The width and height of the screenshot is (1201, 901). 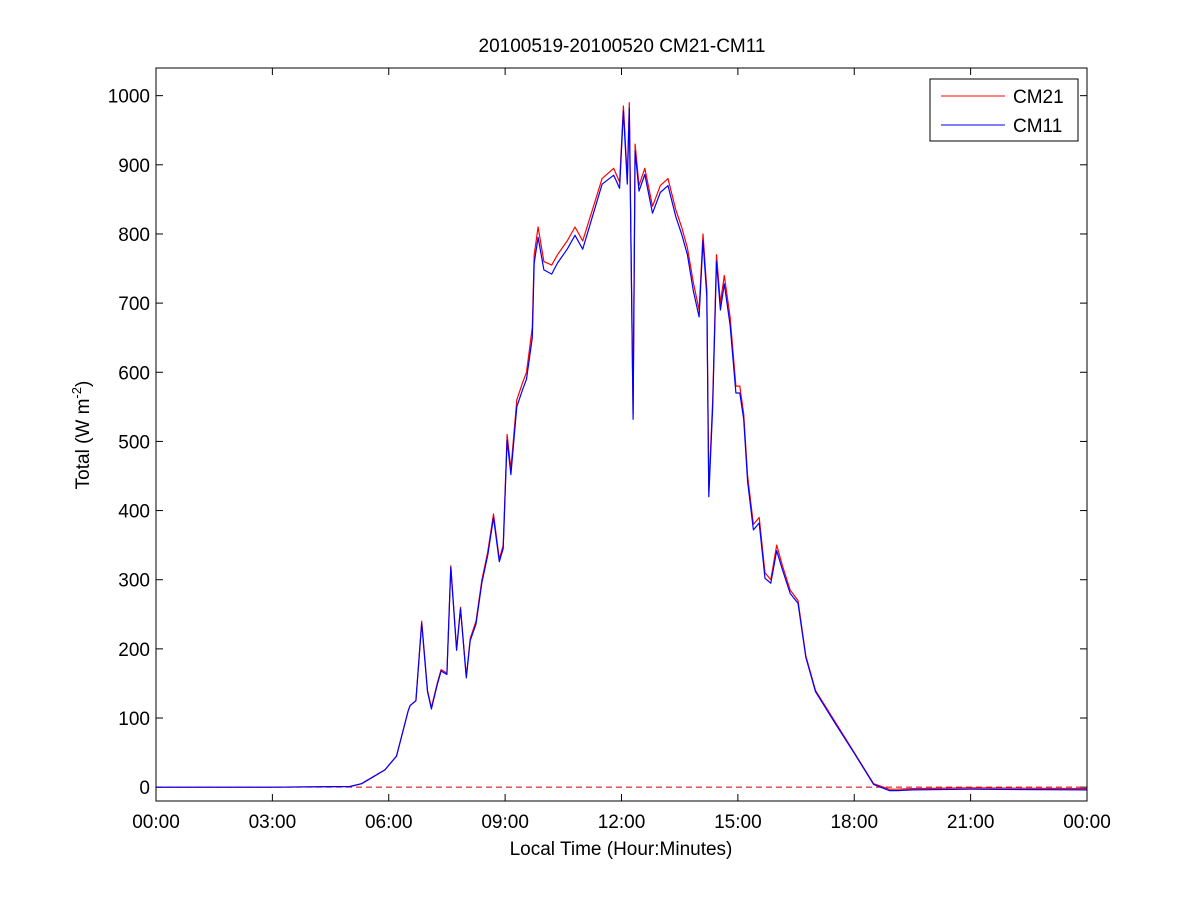 I want to click on x-tick-label: 21:00, so click(x=971, y=822).